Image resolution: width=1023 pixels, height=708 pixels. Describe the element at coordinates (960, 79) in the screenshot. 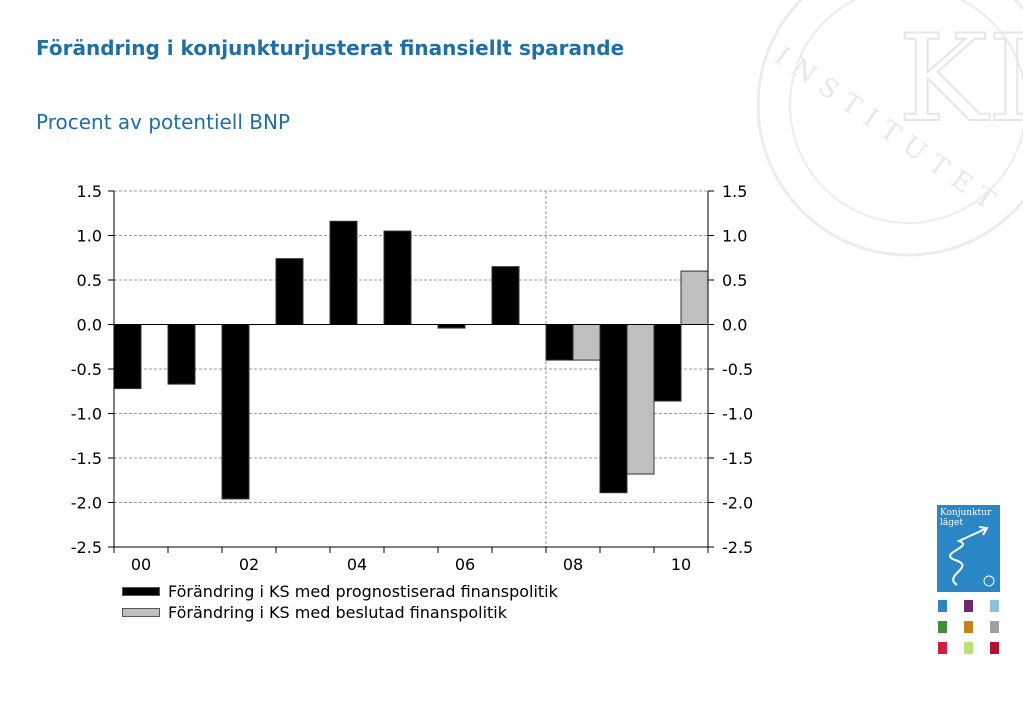

I see `watermark-letters: KI` at that location.